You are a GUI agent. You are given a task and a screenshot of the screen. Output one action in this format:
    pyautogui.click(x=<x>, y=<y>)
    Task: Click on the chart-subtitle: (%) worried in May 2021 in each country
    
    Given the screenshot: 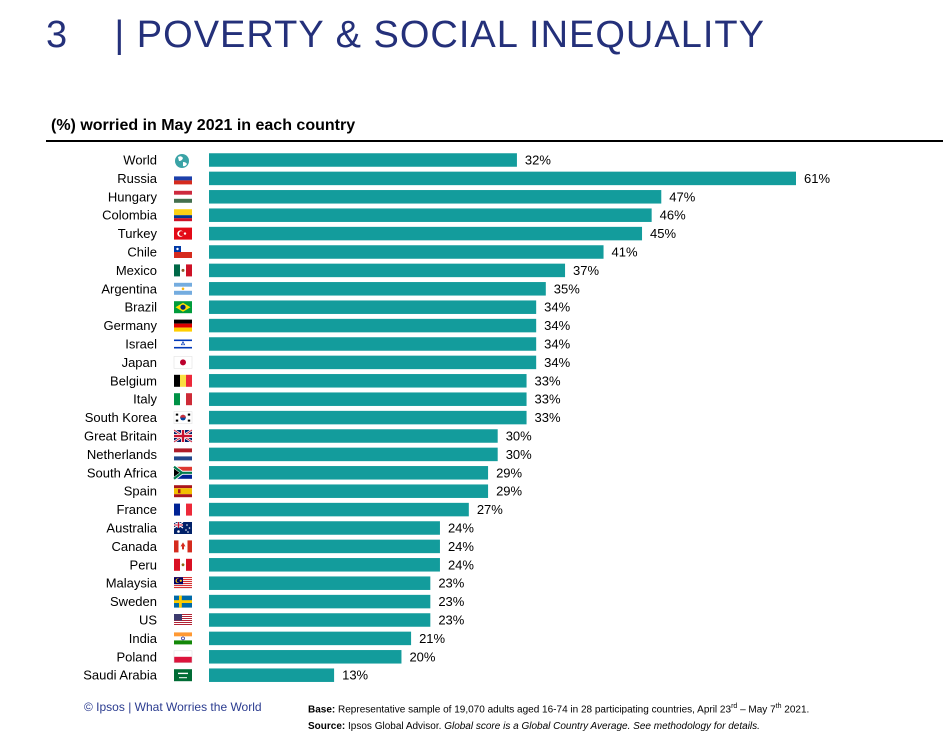 What is the action you would take?
    pyautogui.click(x=203, y=125)
    